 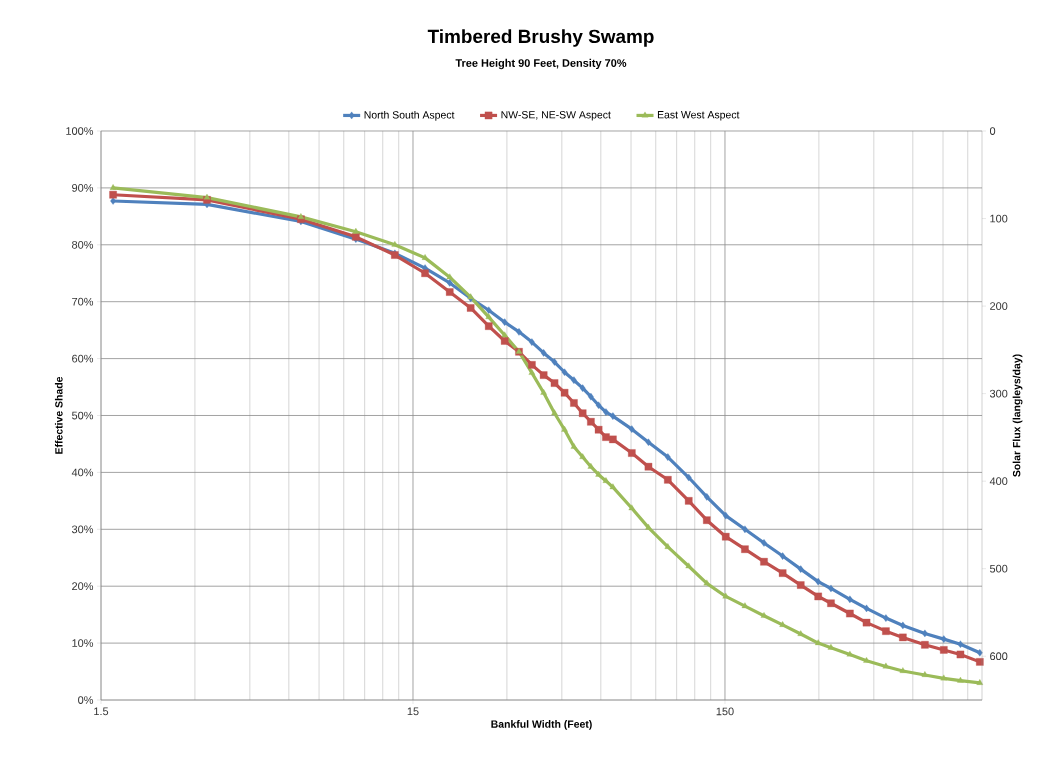 I want to click on y2-tick-label: 100, so click(x=999, y=218).